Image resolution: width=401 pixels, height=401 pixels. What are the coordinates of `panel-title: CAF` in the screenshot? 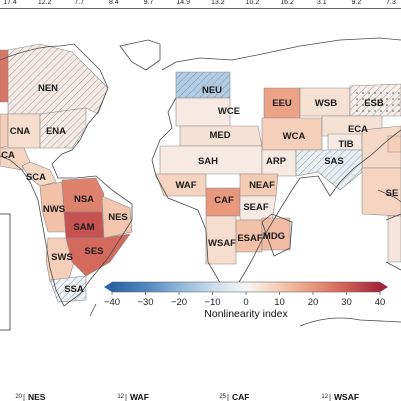 It's located at (240, 396).